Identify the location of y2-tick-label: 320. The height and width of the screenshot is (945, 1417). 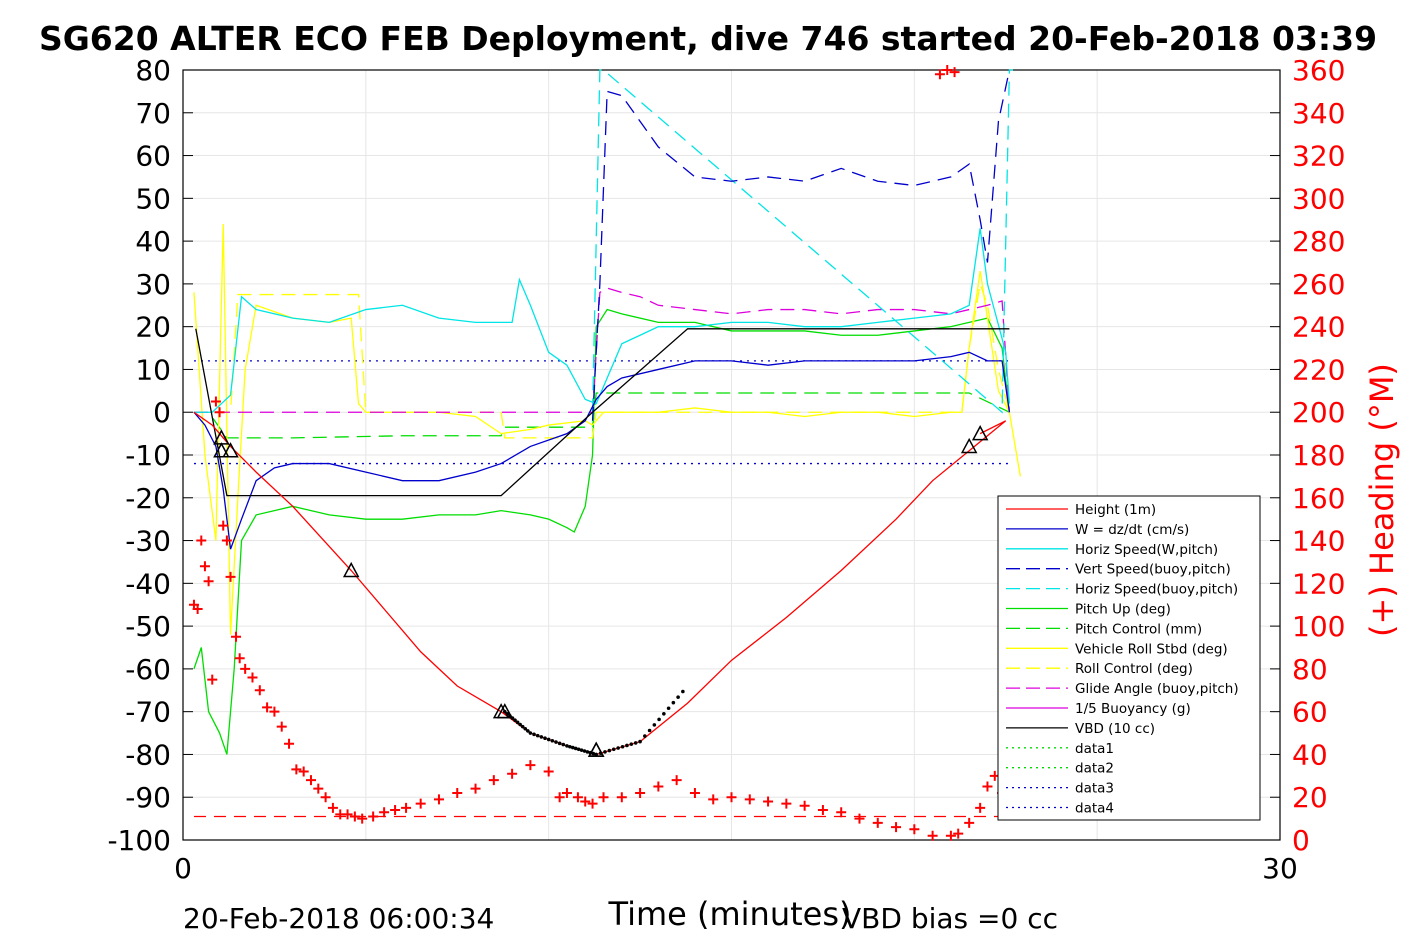
(1318, 156).